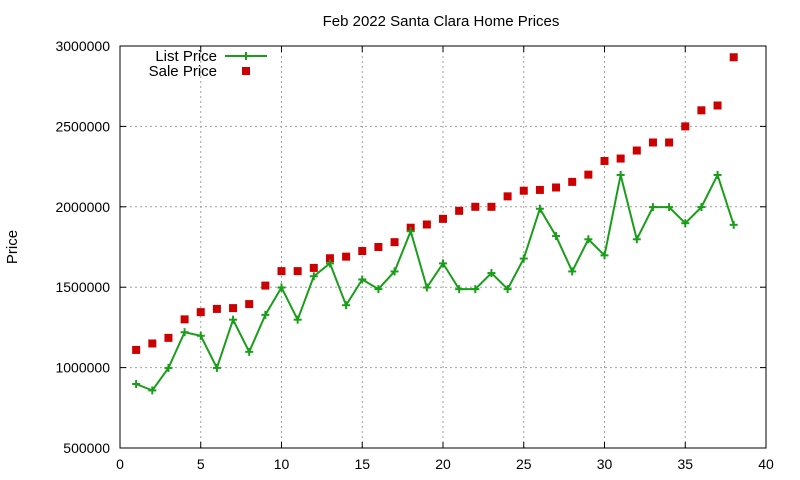 Image resolution: width=800 pixels, height=480 pixels. Describe the element at coordinates (82, 46) in the screenshot. I see `y-tick-label: 3000000` at that location.